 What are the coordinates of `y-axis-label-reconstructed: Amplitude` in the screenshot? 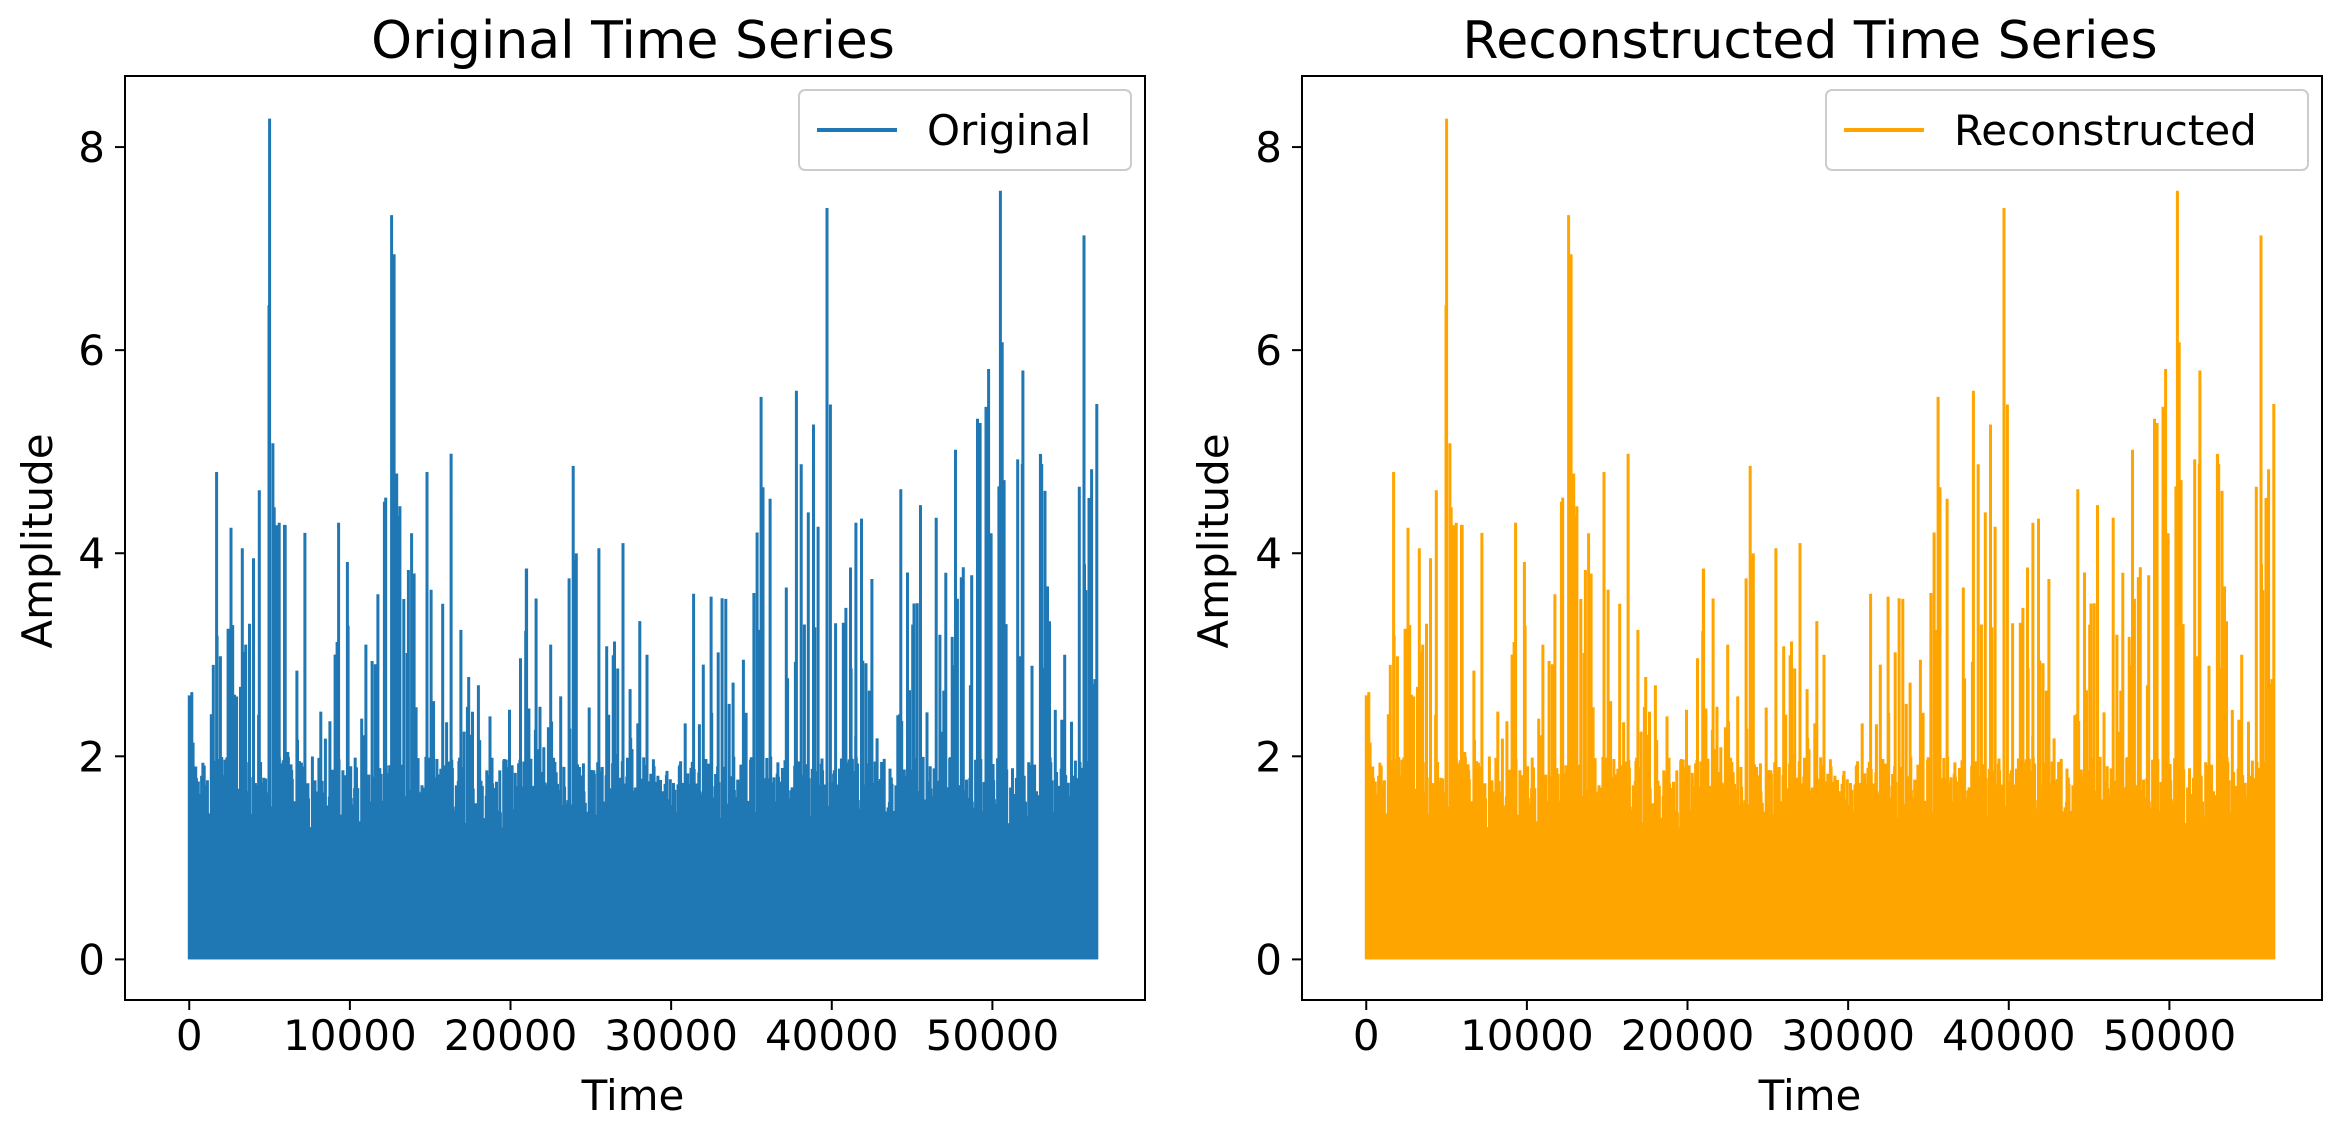 It's located at (1213, 540).